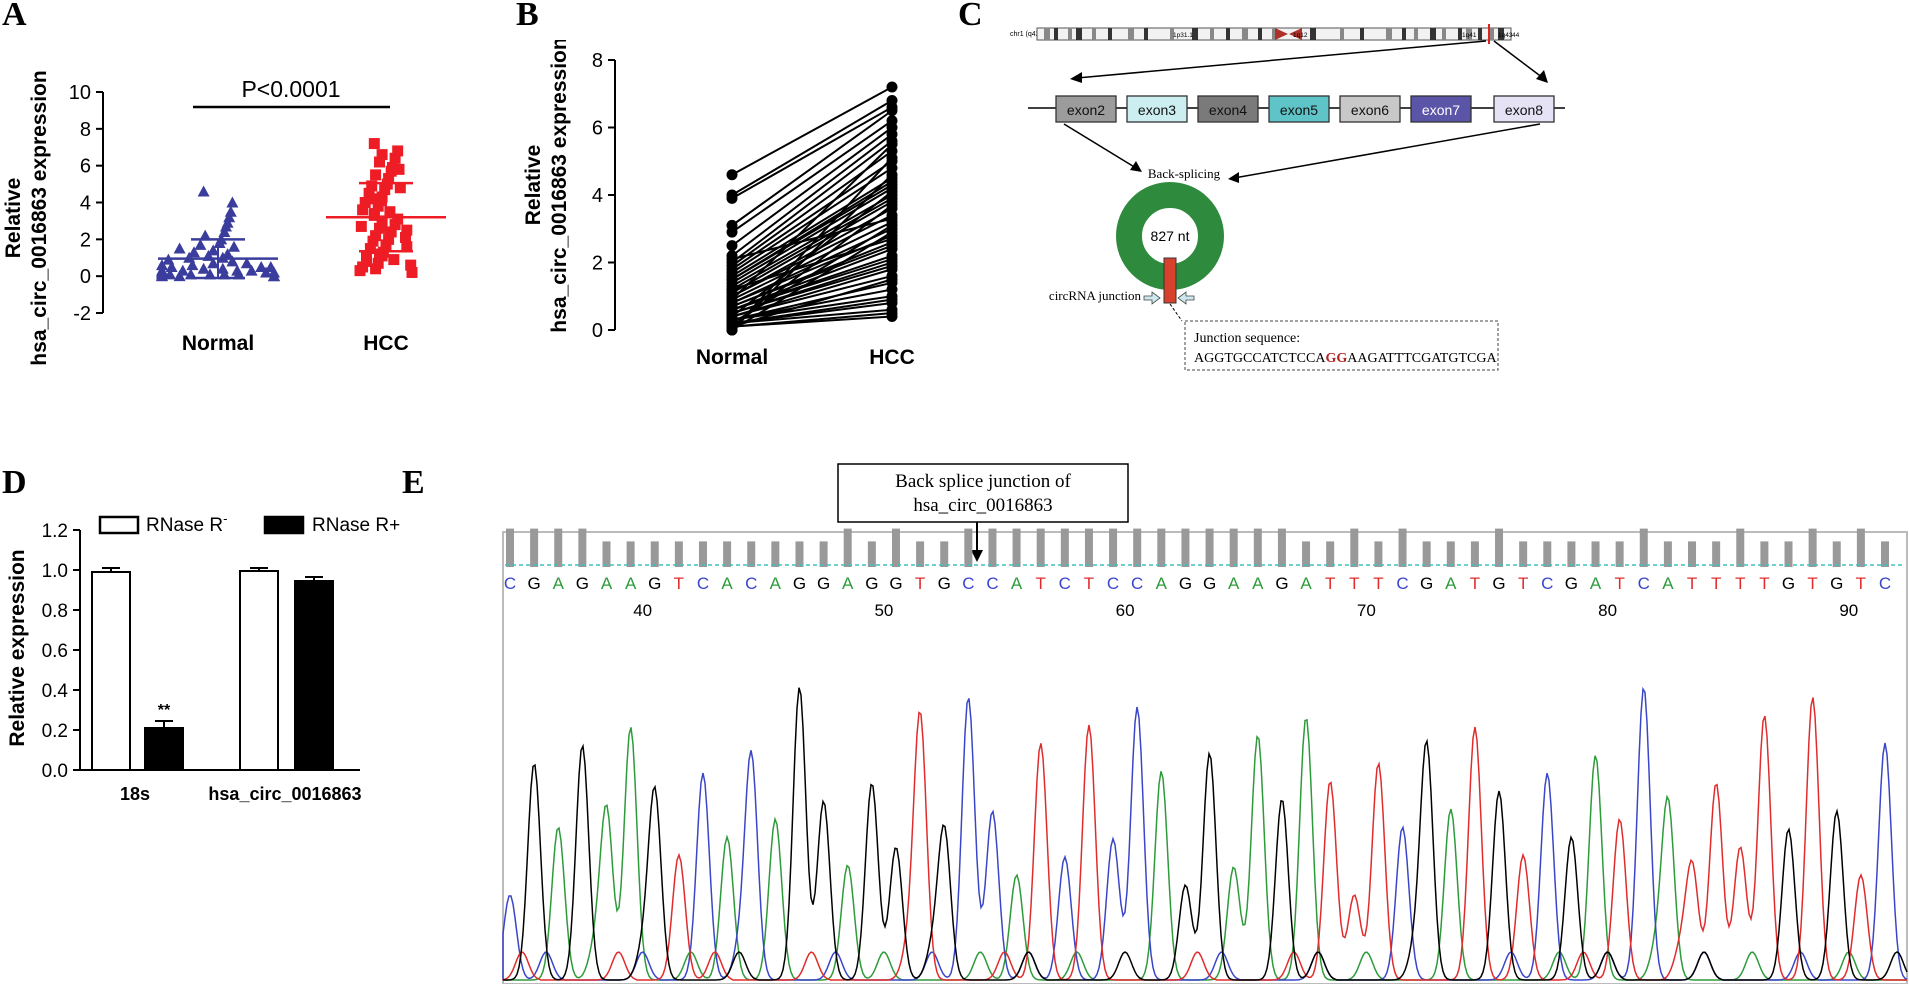 The image size is (1909, 984). What do you see at coordinates (597, 129) in the screenshot?
I see `y-tick-label: 6` at bounding box center [597, 129].